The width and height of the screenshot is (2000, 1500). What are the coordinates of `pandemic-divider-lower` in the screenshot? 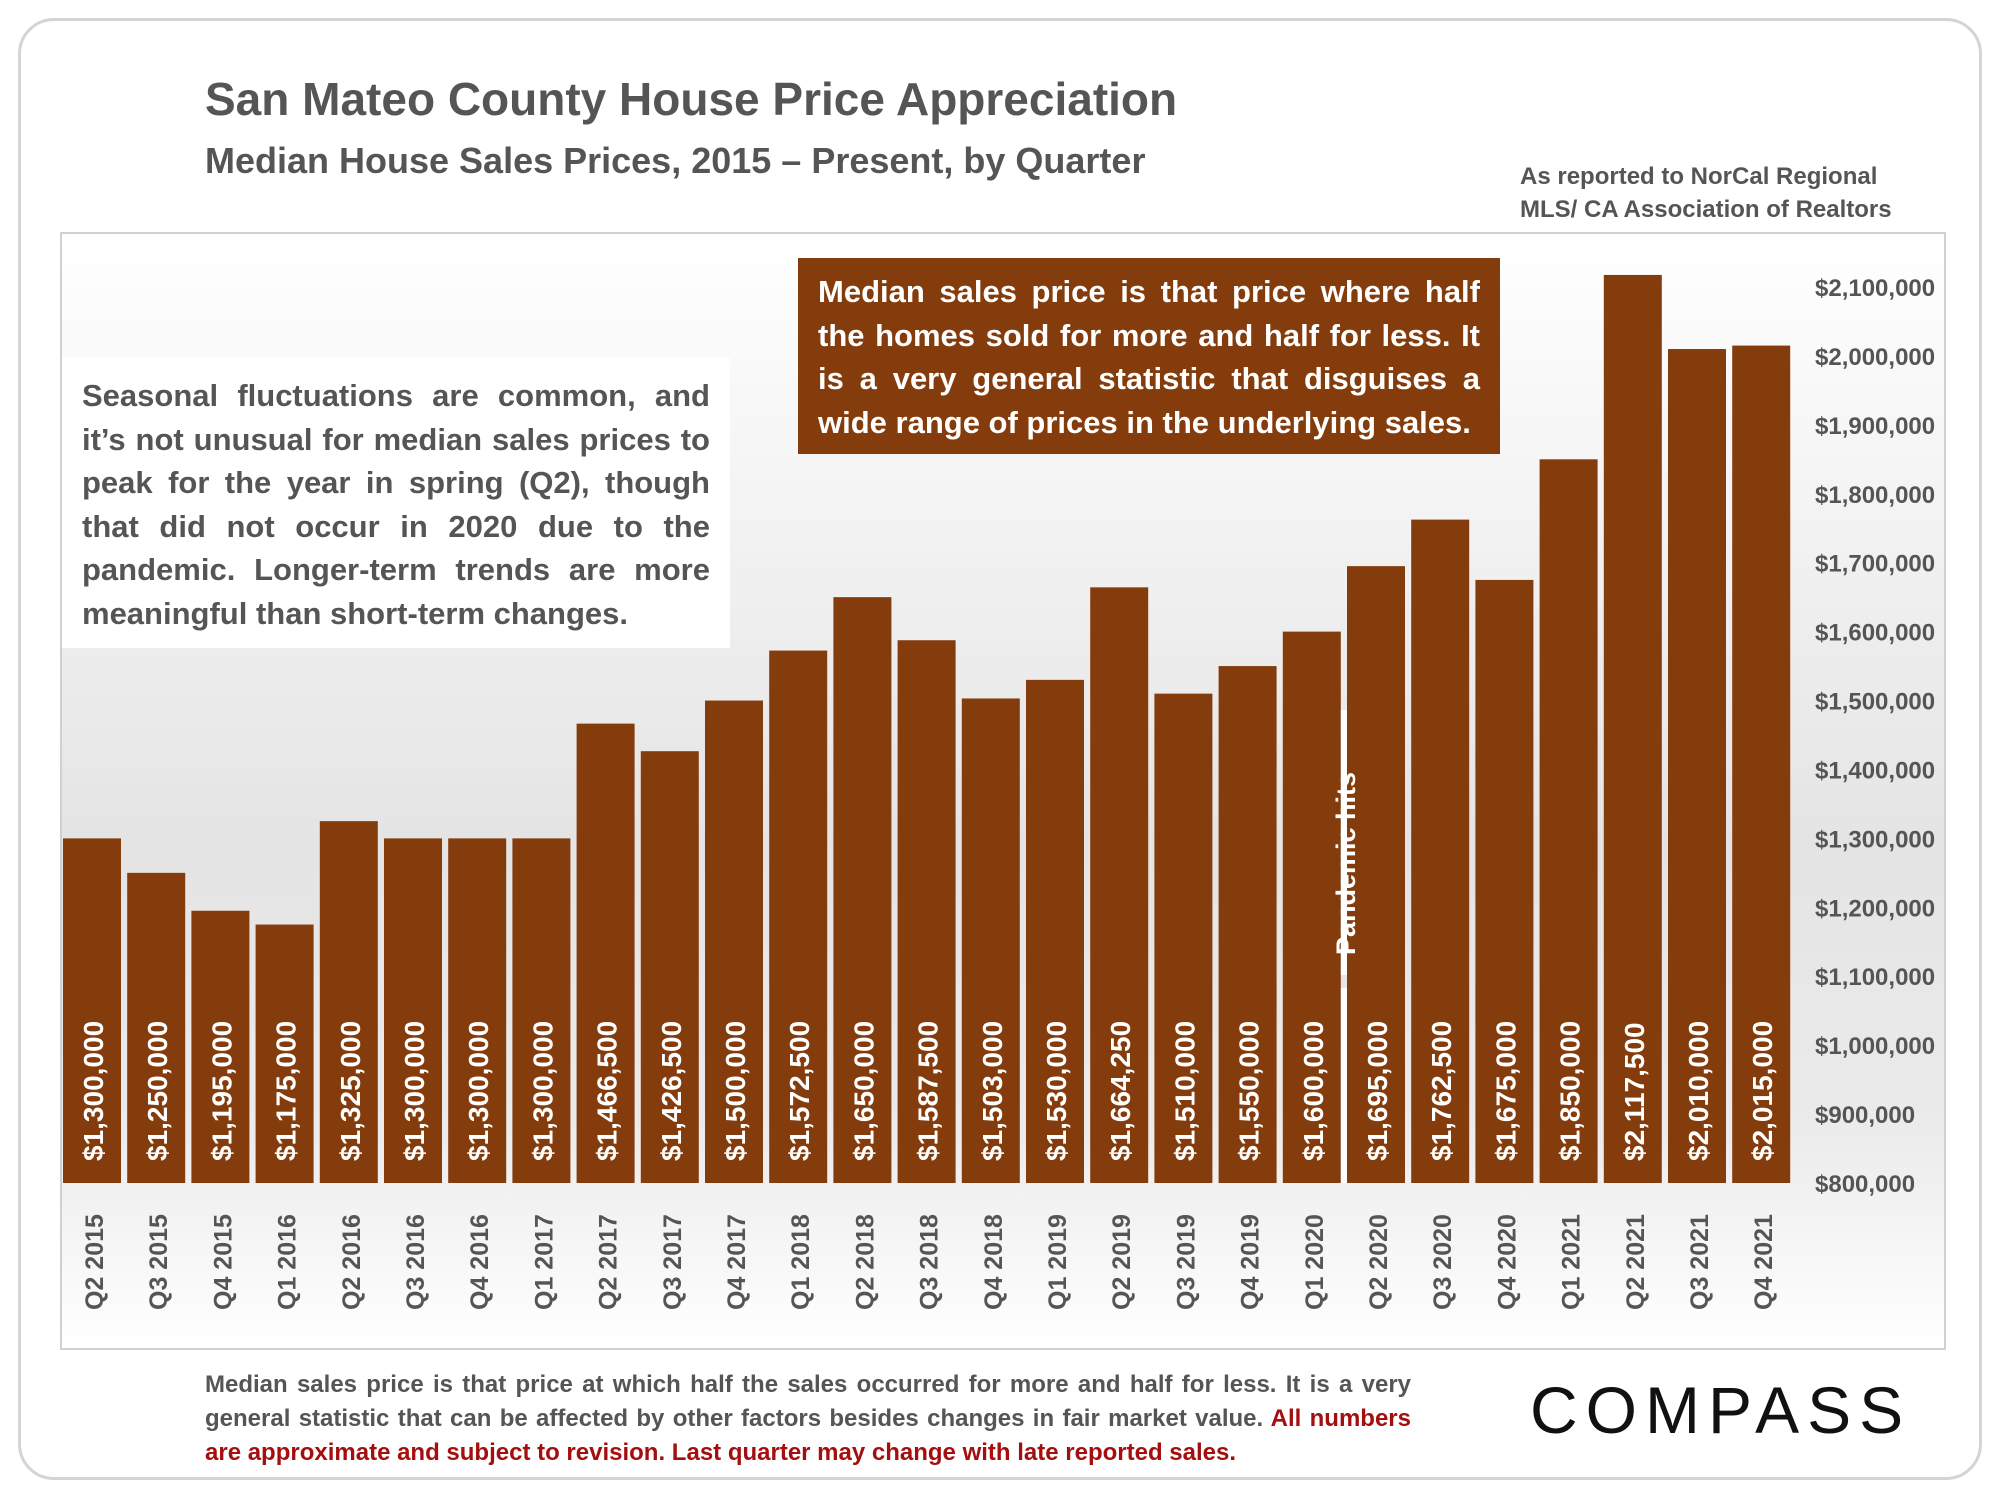 It's located at (1343, 1085).